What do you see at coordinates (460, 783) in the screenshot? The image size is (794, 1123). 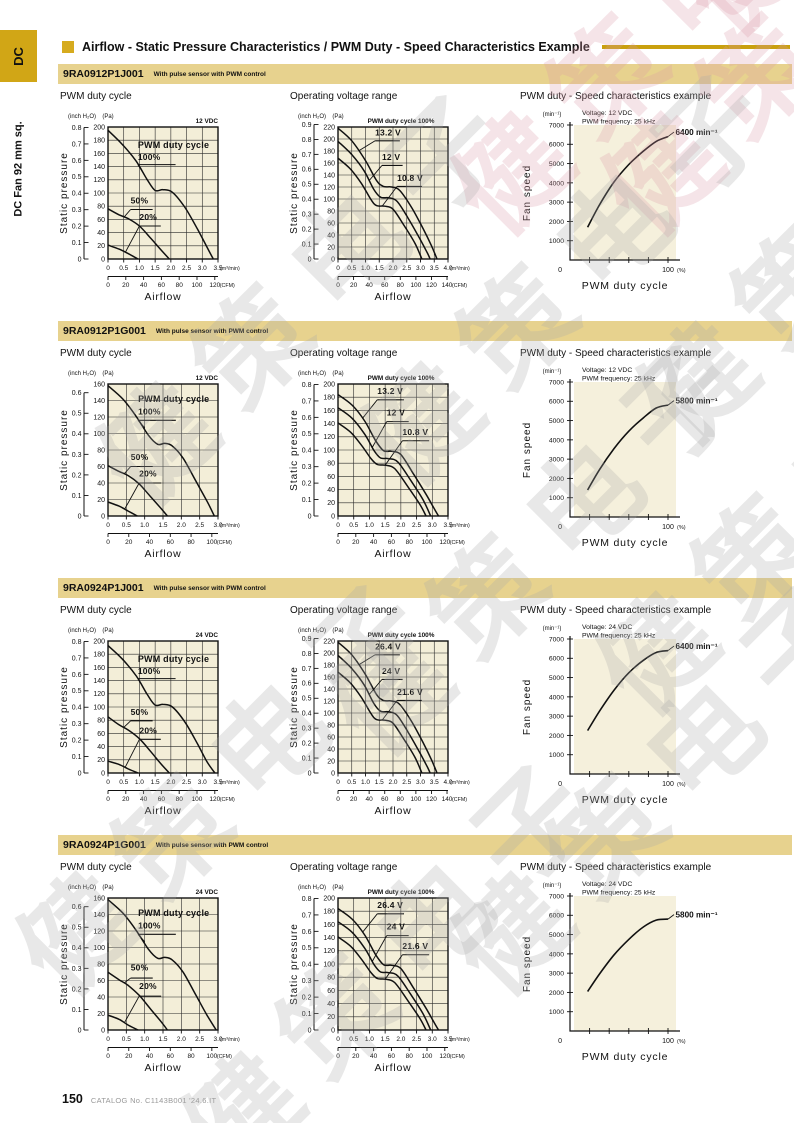 I see `svg-text: (m³/min)` at bounding box center [460, 783].